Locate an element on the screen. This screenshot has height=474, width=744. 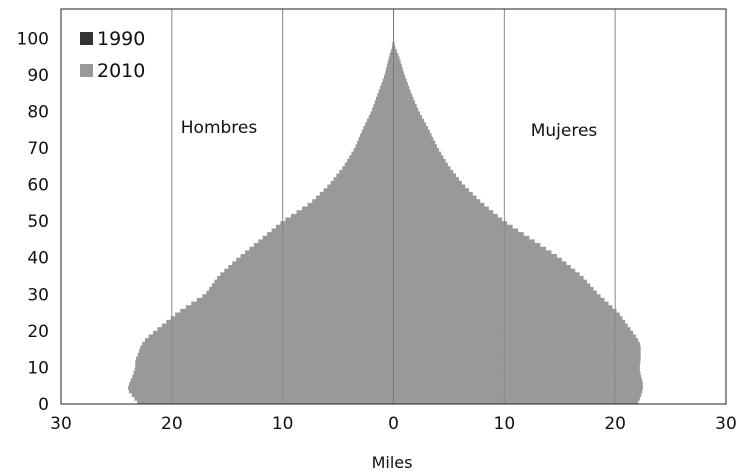
legend-swatch-1990 is located at coordinates (86, 38).